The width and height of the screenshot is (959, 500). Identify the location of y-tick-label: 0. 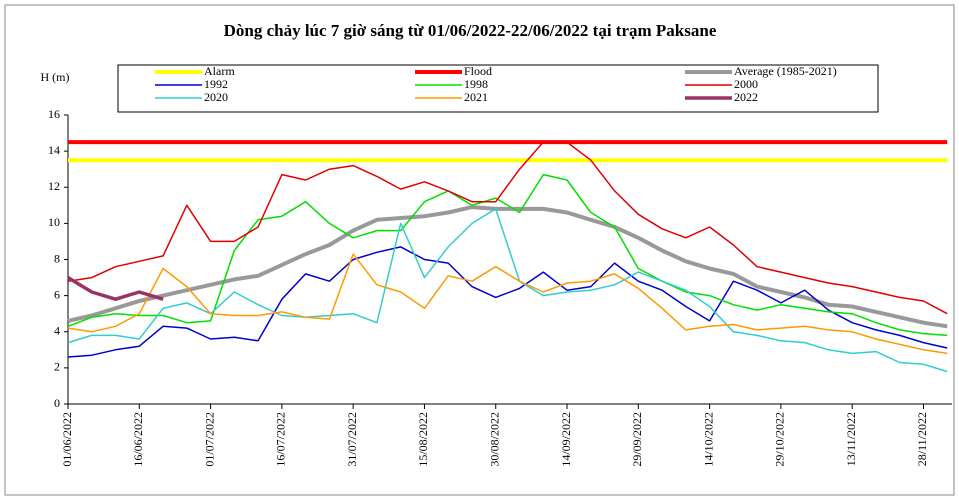
(57, 403).